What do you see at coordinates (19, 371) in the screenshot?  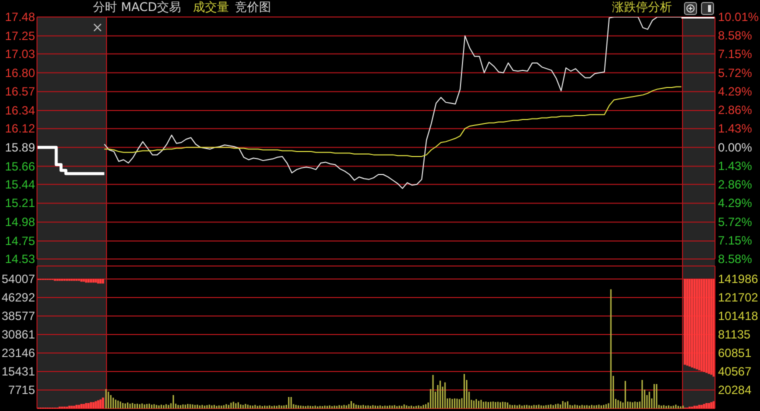 I see `y-tick-label: 15431` at bounding box center [19, 371].